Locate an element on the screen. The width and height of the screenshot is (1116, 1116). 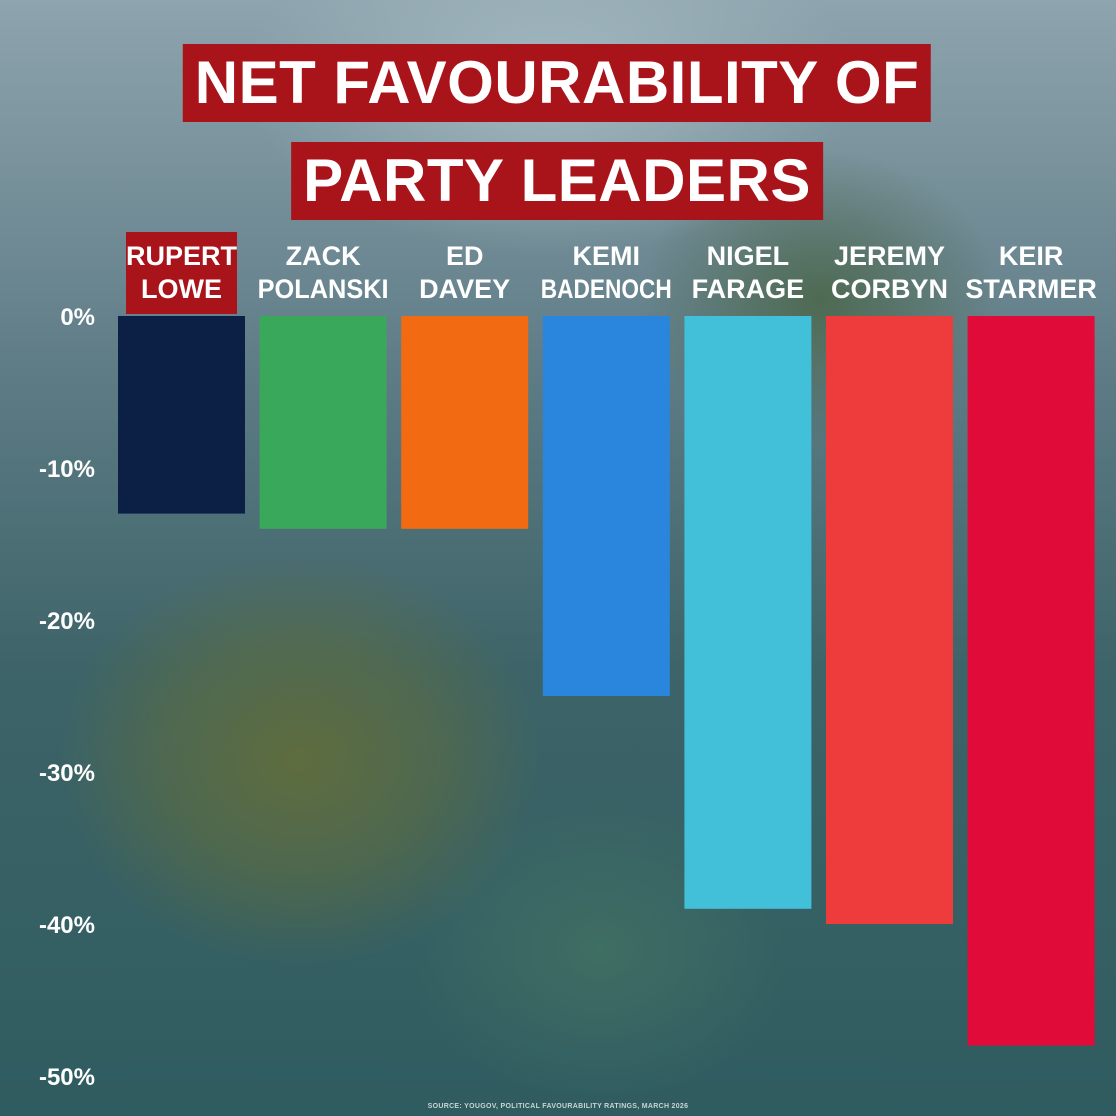
category-label: KEMI is located at coordinates (607, 256).